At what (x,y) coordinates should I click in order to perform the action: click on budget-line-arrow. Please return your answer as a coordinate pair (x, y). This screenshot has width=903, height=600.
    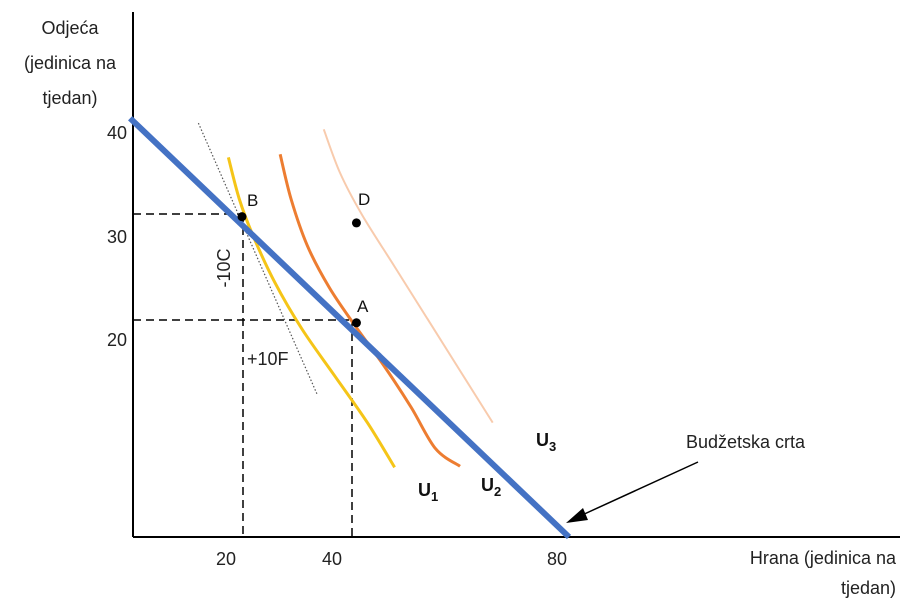
    Looking at the image, I should click on (639, 489).